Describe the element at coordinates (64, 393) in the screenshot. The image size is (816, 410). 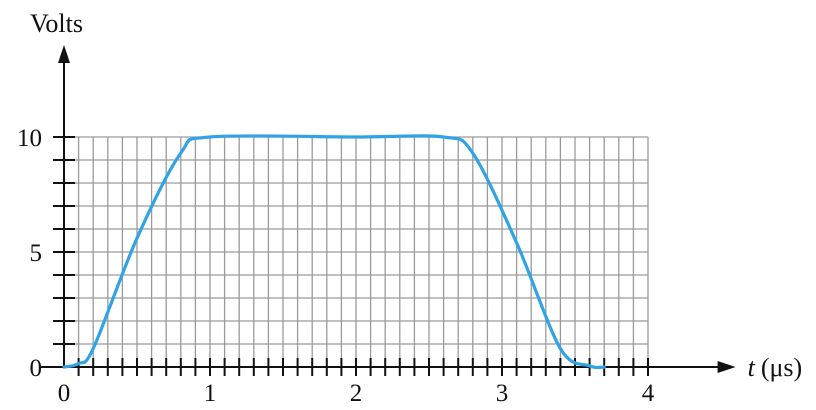
I see `x-tick-label: 0` at that location.